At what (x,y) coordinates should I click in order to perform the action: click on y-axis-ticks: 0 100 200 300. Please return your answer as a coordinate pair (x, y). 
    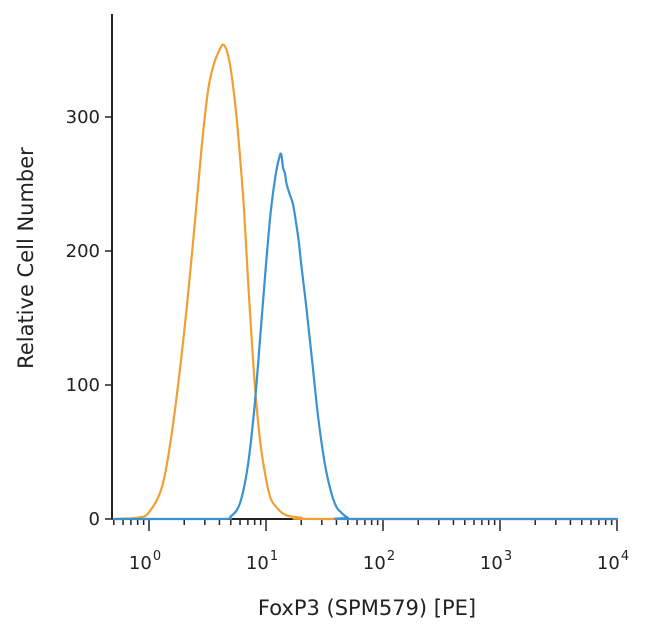
    Looking at the image, I should click on (89, 318).